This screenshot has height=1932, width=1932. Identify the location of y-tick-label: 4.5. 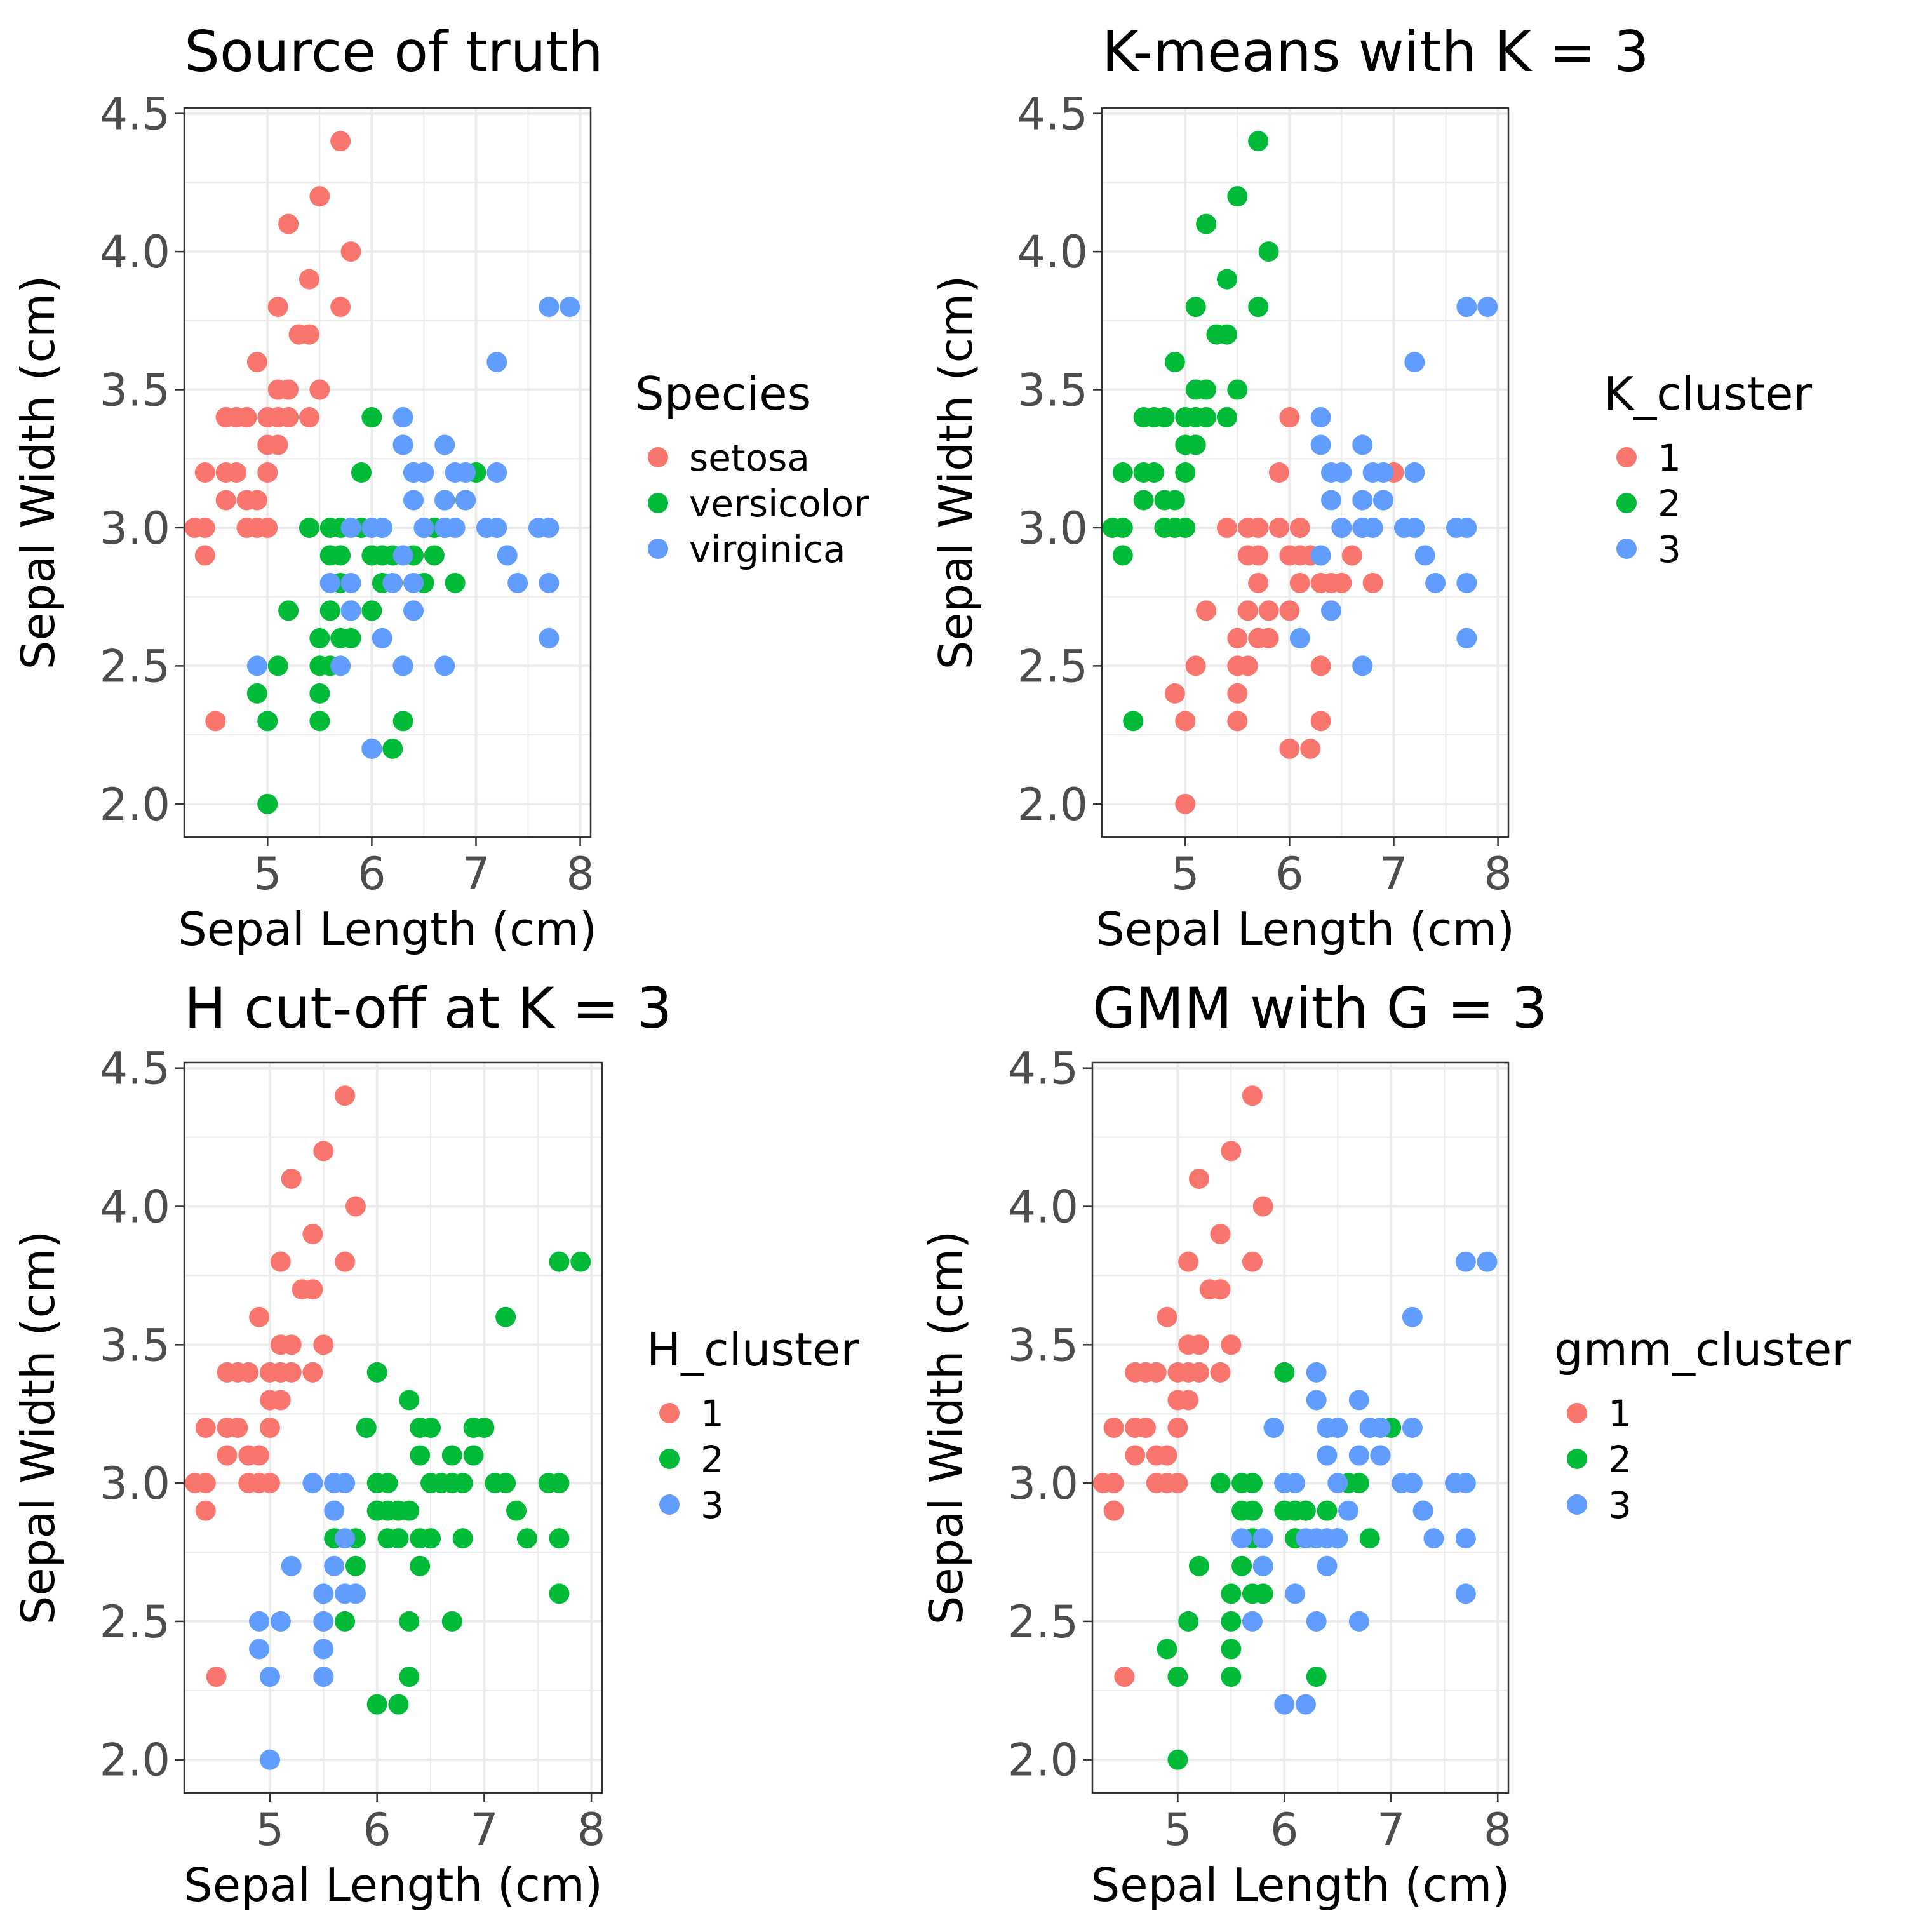
(1043, 1069).